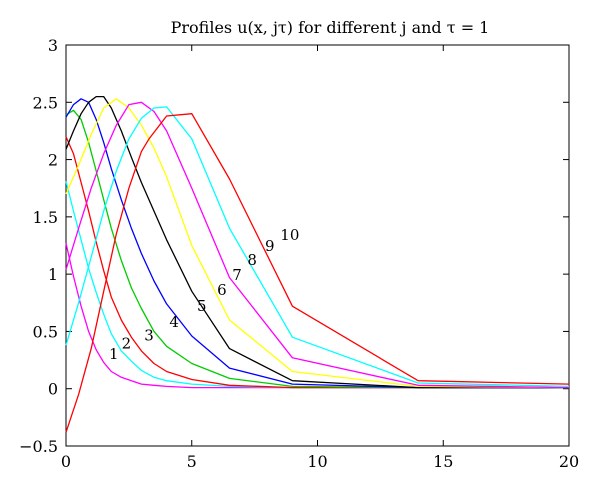 Image resolution: width=600 pixels, height=492 pixels. What do you see at coordinates (45, 217) in the screenshot?
I see `y-tick-label: 1.5` at bounding box center [45, 217].